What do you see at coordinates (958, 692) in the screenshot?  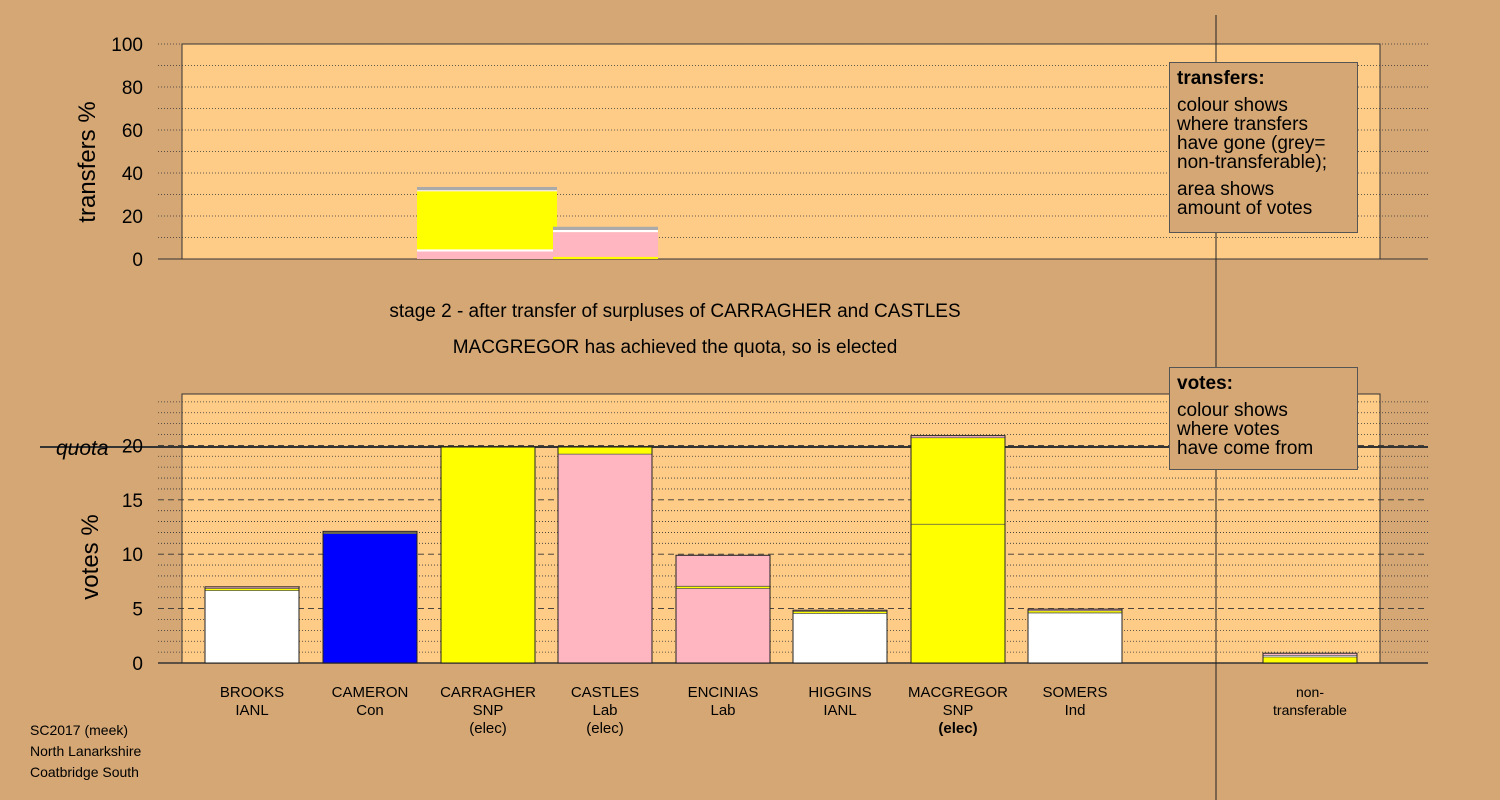 I see `category-label: MACGREGOR` at bounding box center [958, 692].